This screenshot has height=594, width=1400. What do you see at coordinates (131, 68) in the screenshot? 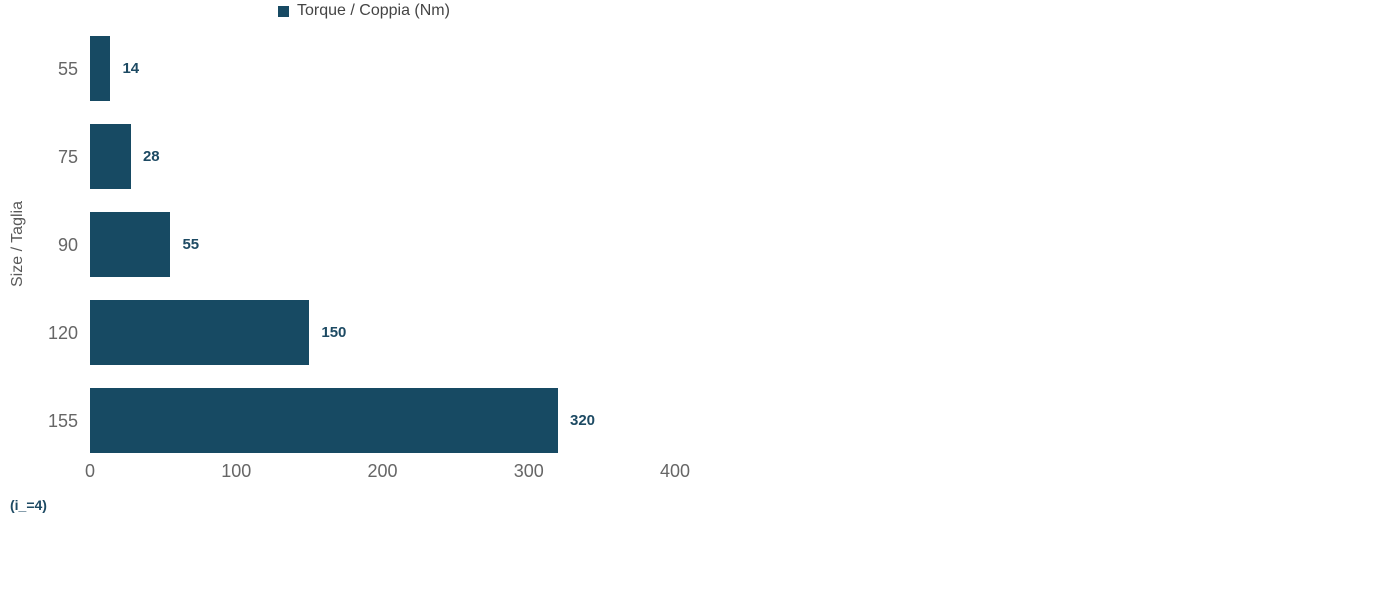
I see `value-label: 14` at bounding box center [131, 68].